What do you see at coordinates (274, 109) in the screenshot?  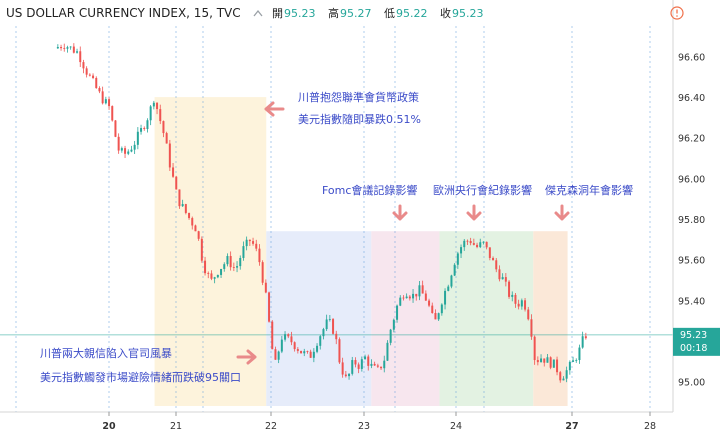 I see `arrow-left-icon` at bounding box center [274, 109].